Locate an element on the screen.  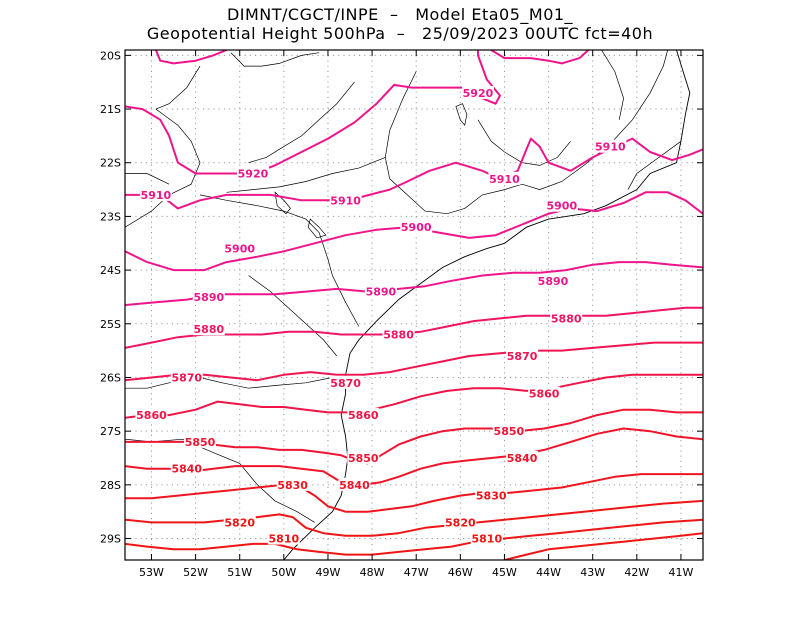
lon-tick-label: 48W is located at coordinates (372, 572).